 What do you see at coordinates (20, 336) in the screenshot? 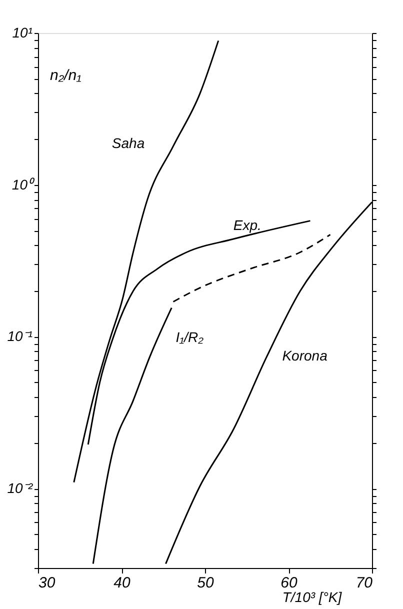
I see `y-tick-label: 10⁻¹` at bounding box center [20, 336].